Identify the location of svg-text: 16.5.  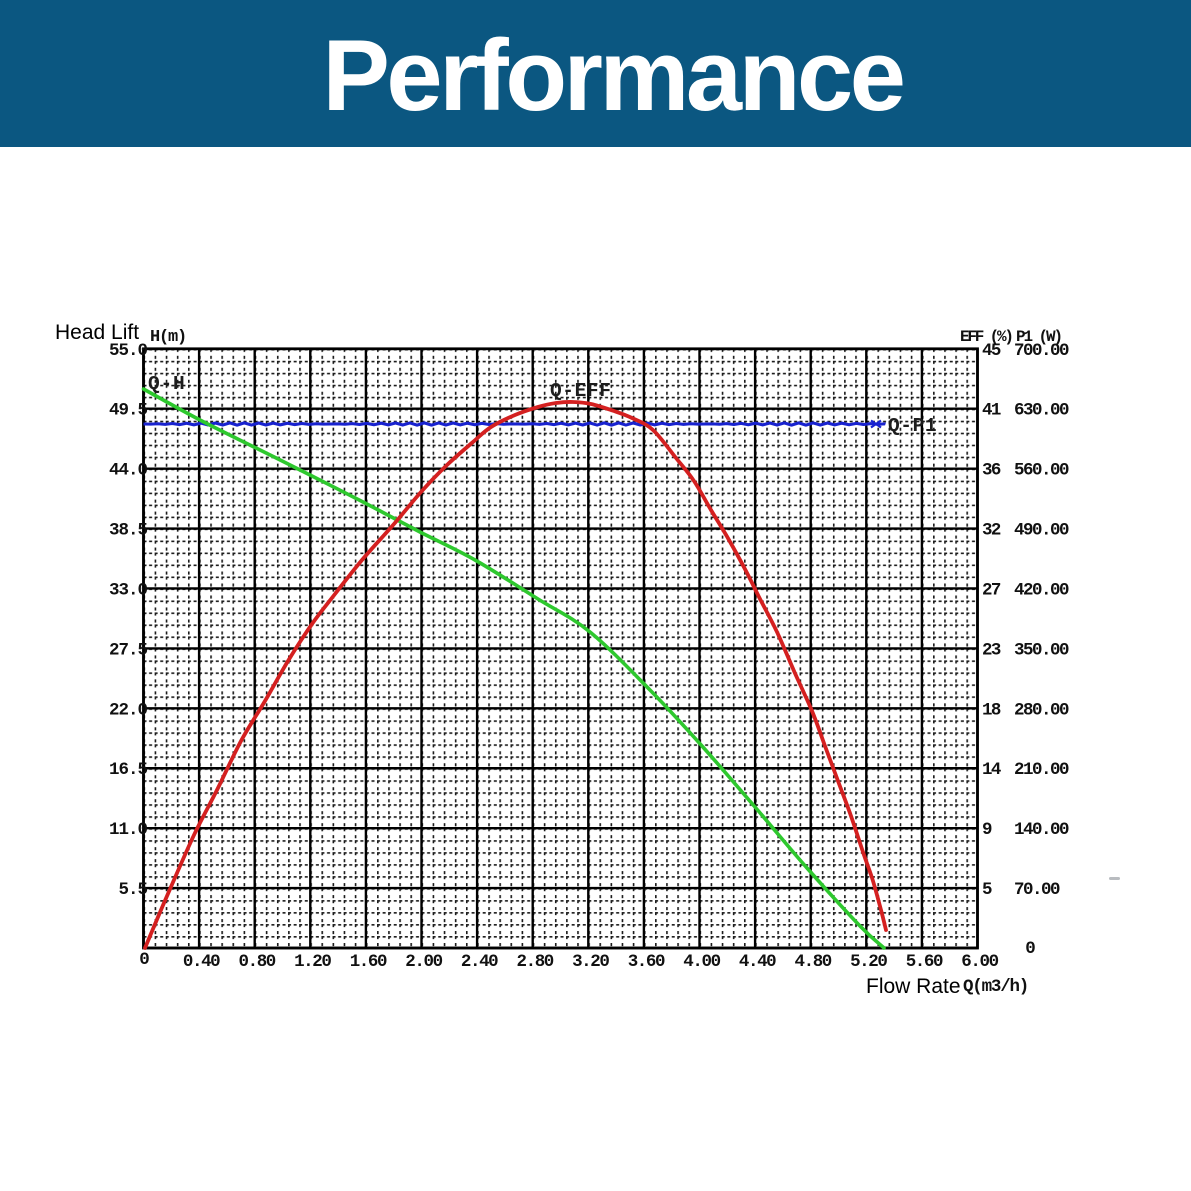
(128, 770).